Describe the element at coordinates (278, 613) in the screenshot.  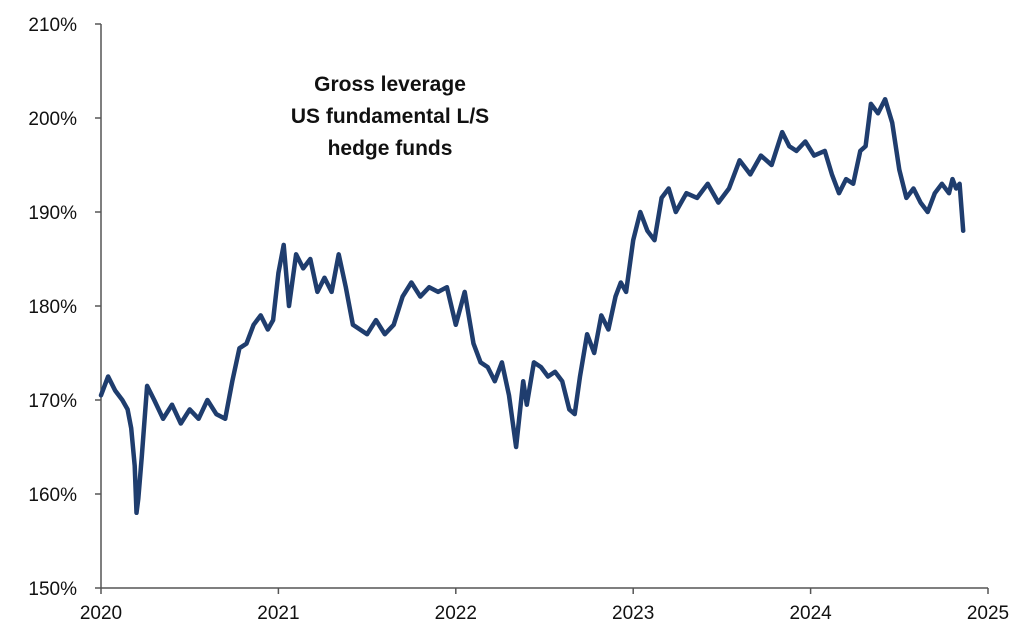
I see `x-tick-label: 2021` at that location.